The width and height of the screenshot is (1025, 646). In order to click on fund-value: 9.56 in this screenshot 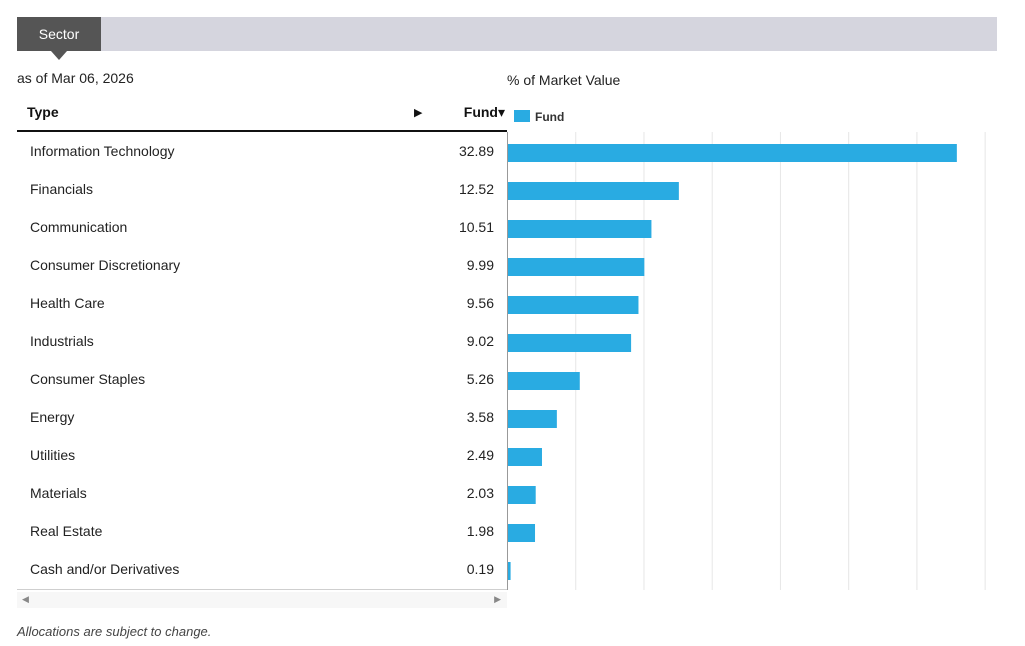, I will do `click(480, 303)`.